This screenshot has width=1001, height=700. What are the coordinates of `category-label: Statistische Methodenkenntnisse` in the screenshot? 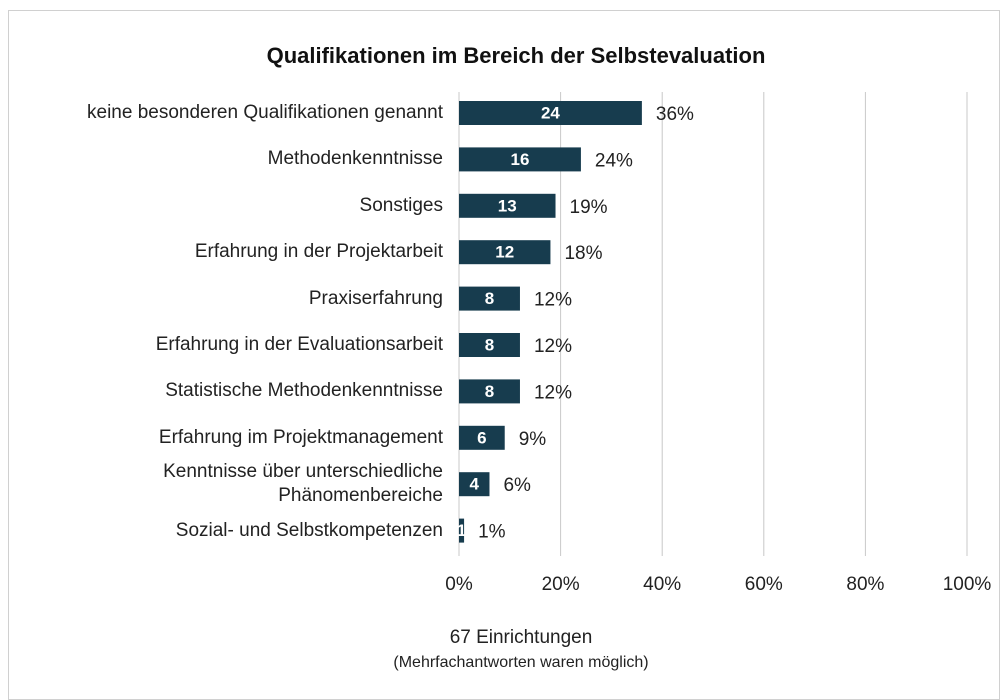 It's located at (304, 391).